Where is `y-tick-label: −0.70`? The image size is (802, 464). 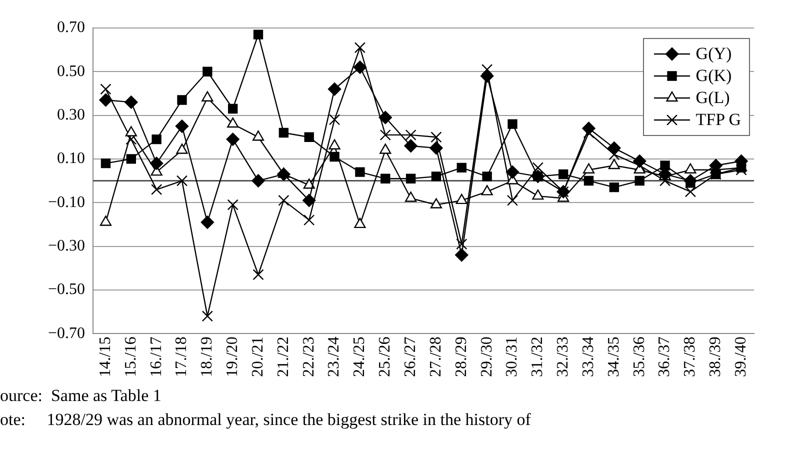
y-tick-label: −0.70 is located at coordinates (67, 333).